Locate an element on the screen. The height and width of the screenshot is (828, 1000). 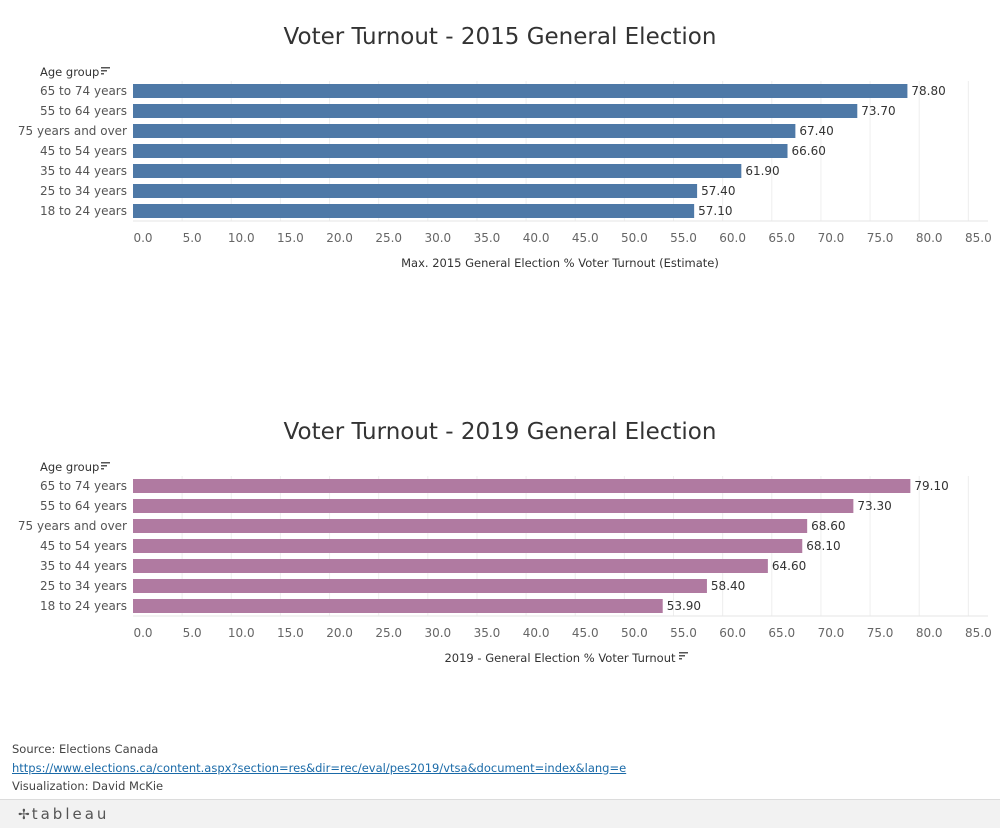
data-label: 53.90 is located at coordinates (684, 606).